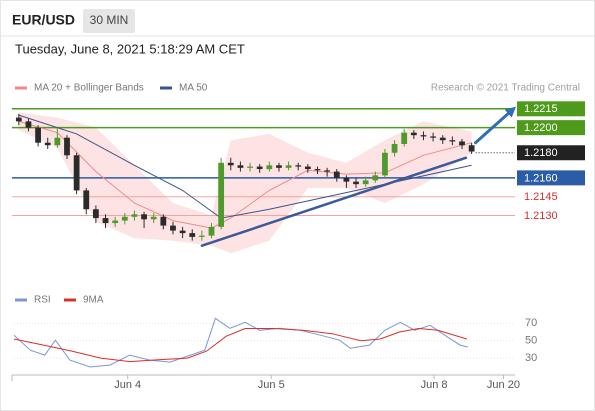 Image resolution: width=595 pixels, height=411 pixels. Describe the element at coordinates (531, 358) in the screenshot. I see `y-tick-label: 30` at that location.